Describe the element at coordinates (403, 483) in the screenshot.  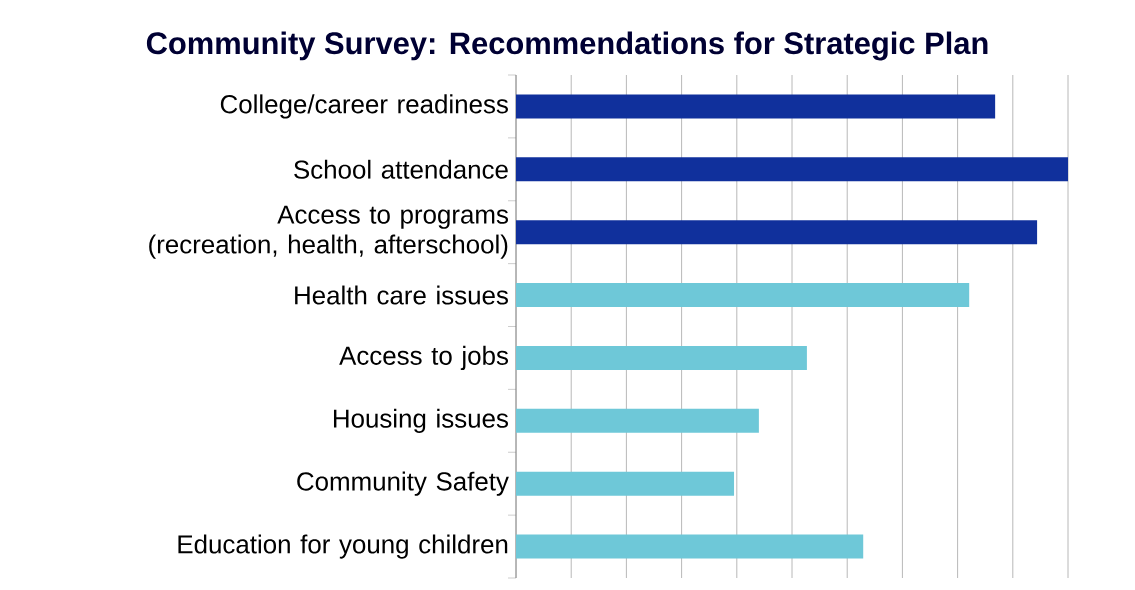
I see `y-tick-label: Community Safety` at that location.